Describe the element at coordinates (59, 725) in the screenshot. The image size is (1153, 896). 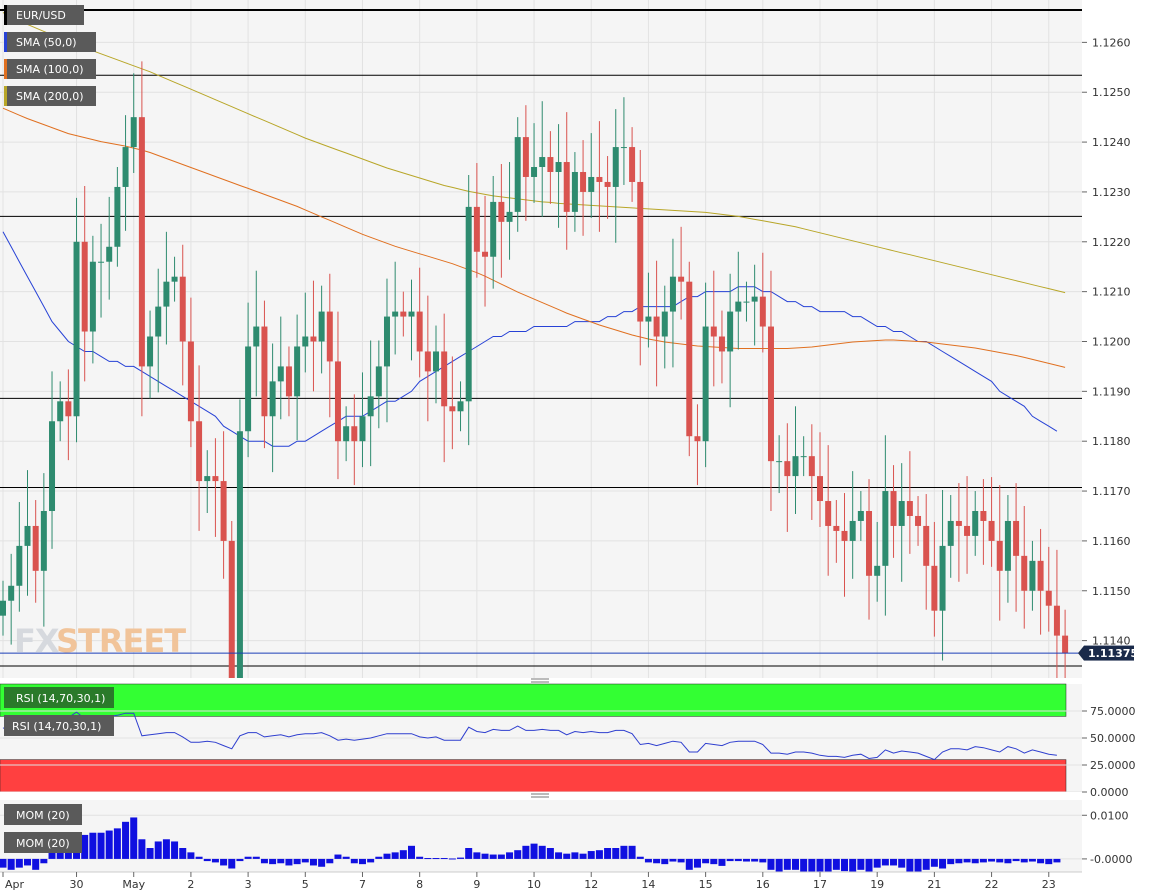
I see `rsi-legend-2: RSI (14,70,30,1)` at that location.